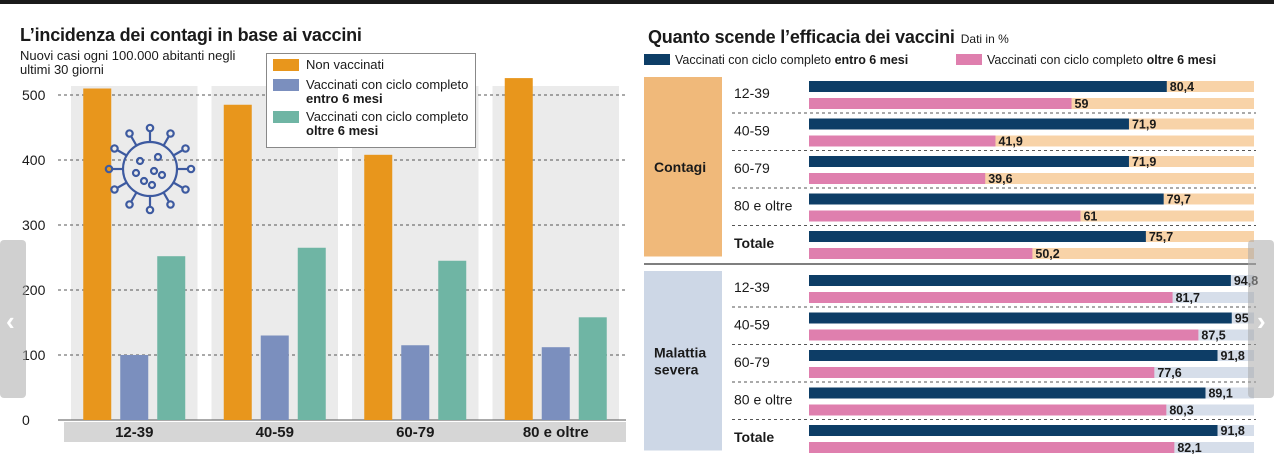 The height and width of the screenshot is (463, 1274). Describe the element at coordinates (1220, 394) in the screenshot. I see `value-label-entro-malattia-severa-80-e-oltre: 89,1` at that location.